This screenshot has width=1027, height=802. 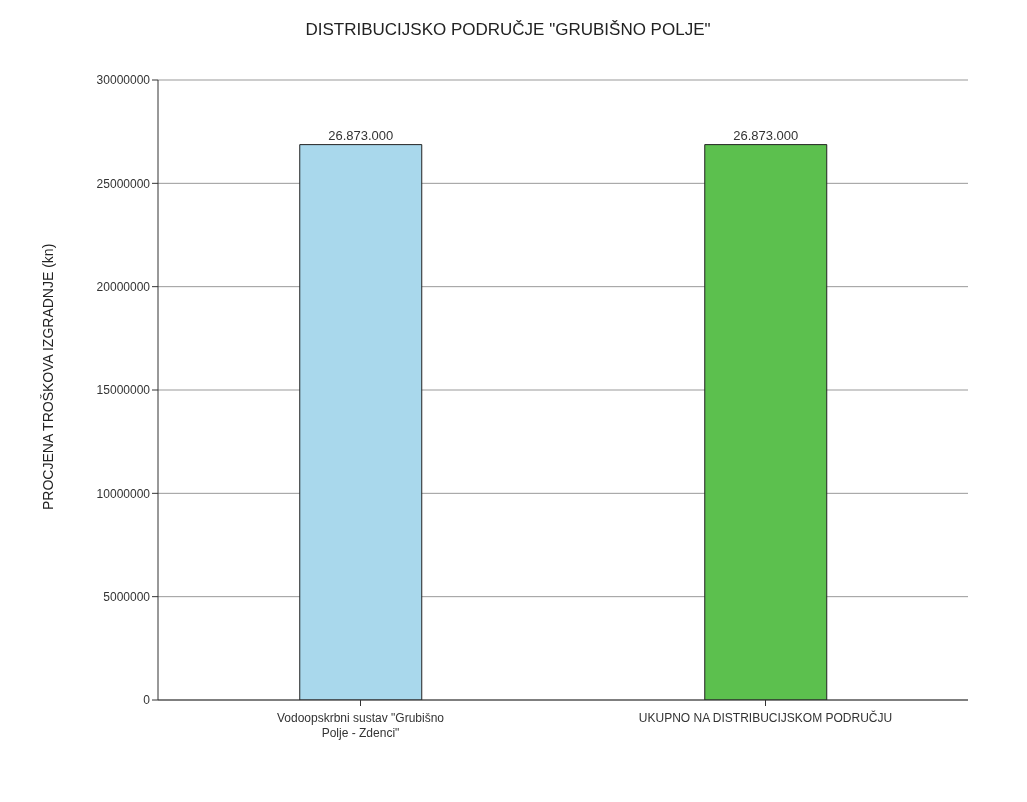 I want to click on x-tick-label: UKUPNO NA DISTRIBUCIJSKOM PODRUČJU, so click(x=765, y=717).